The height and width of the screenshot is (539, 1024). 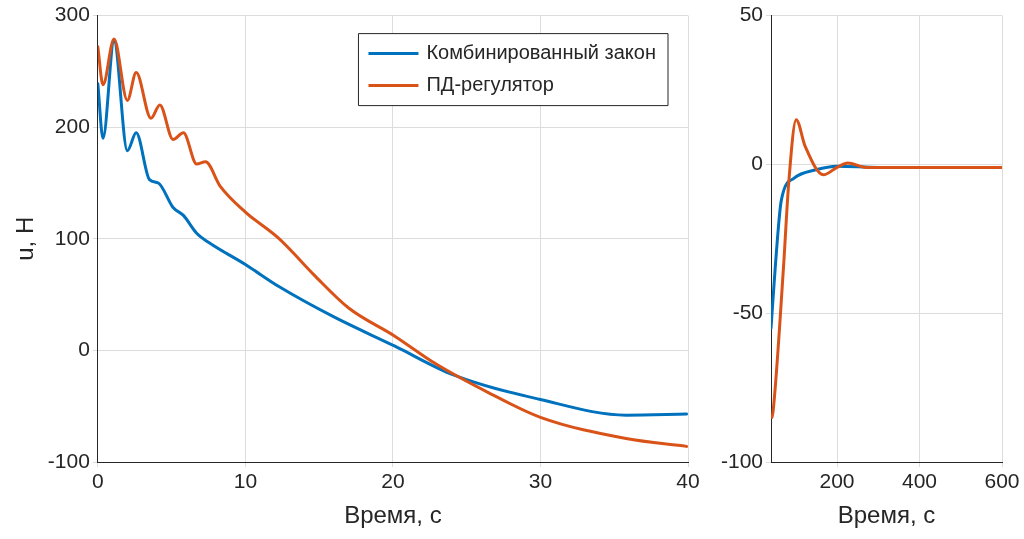 What do you see at coordinates (72, 125) in the screenshot?
I see `y-tick-label: 200` at bounding box center [72, 125].